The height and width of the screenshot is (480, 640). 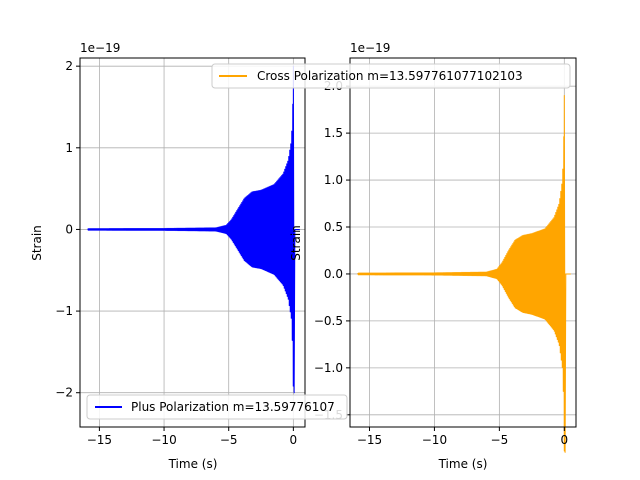 I want to click on cross-y-tick-label: −1.0, so click(x=328, y=368).